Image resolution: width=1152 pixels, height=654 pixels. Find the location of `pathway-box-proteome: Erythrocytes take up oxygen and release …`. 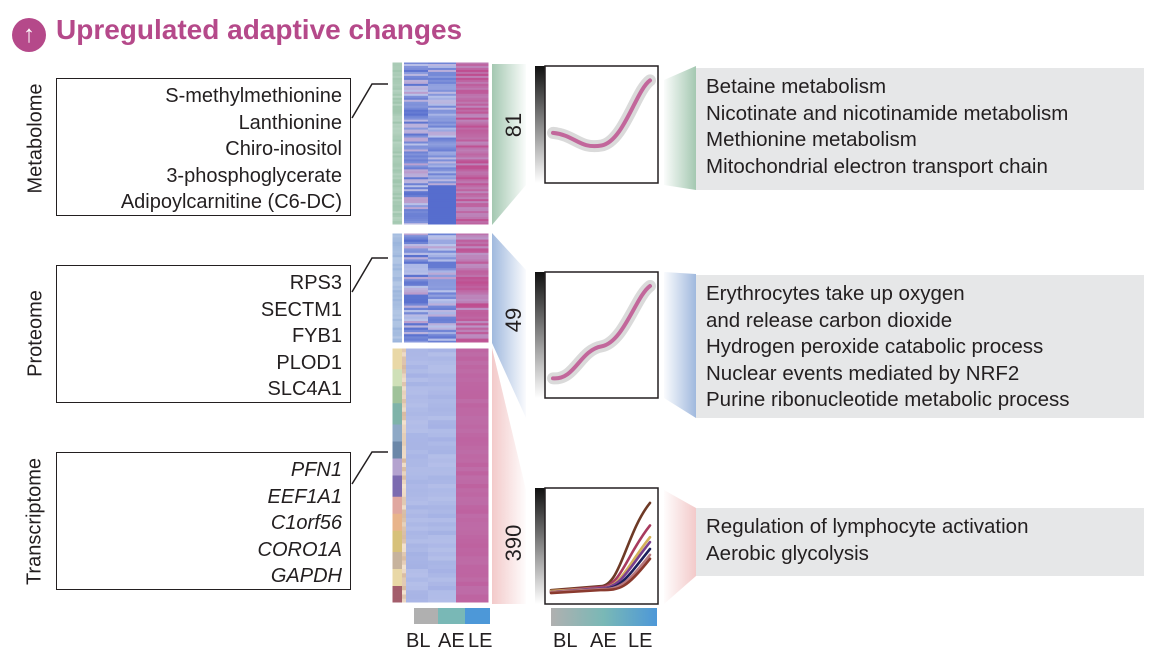

pathway-box-proteome: Erythrocytes take up oxygen and release … is located at coordinates (920, 346).